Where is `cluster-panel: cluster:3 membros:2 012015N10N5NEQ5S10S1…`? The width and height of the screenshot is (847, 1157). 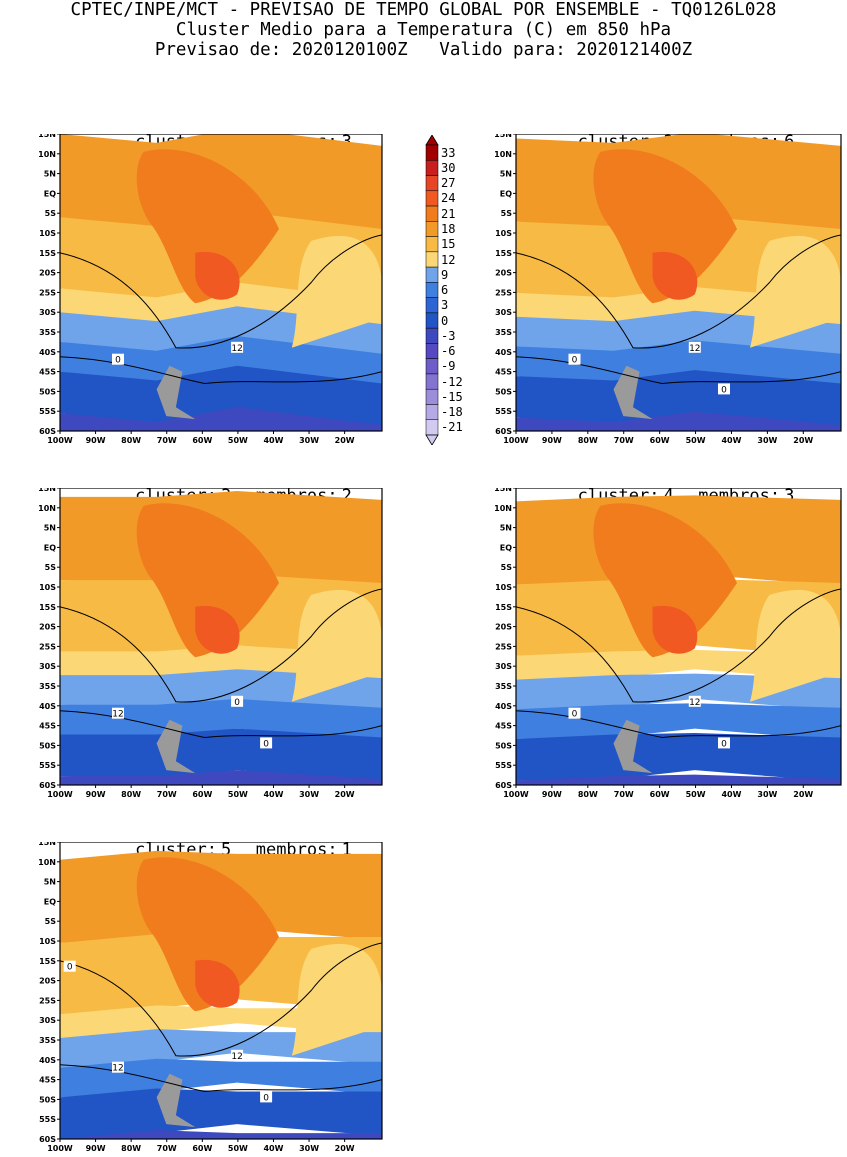 cluster-panel: cluster:3 membros:2 012015N10N5NEQ5S10S1… is located at coordinates (223, 636).